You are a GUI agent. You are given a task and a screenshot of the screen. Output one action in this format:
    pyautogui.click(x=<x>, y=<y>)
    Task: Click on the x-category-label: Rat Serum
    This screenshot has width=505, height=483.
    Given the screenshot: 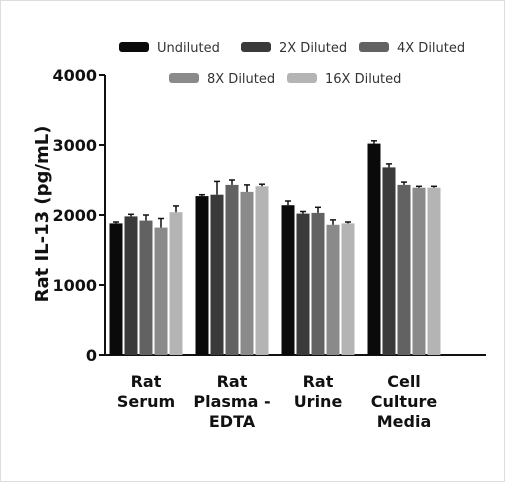 What is the action you would take?
    pyautogui.click(x=146, y=391)
    